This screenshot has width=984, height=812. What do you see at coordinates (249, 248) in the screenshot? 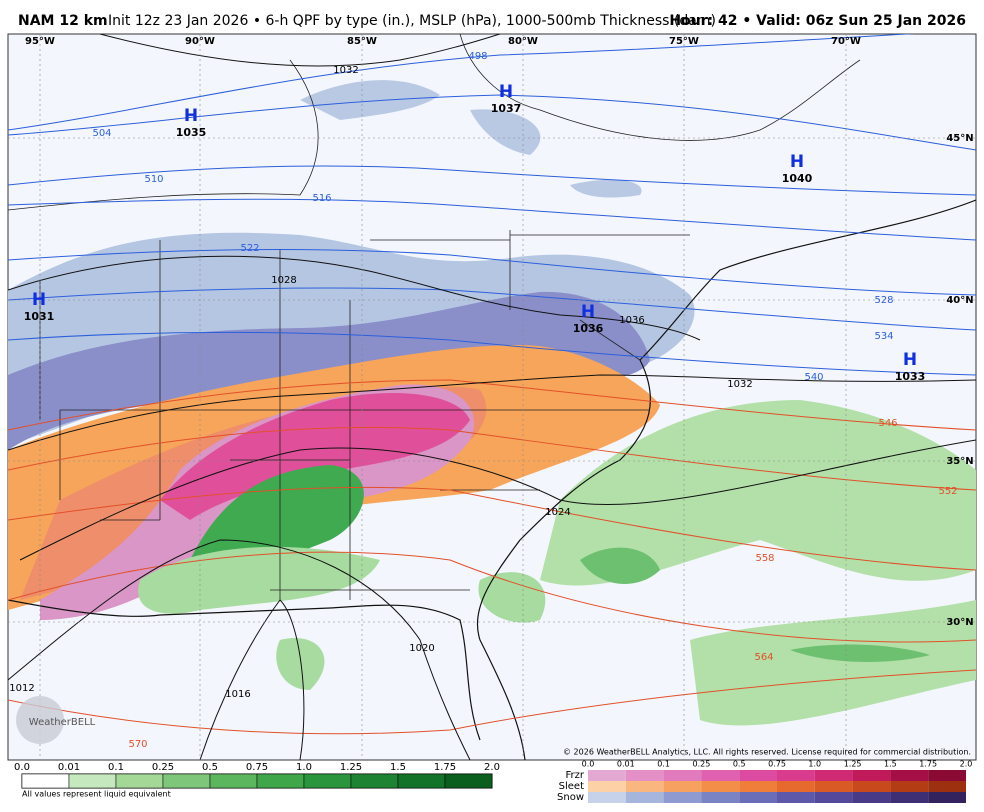
I see `thickness-label: 522` at bounding box center [249, 248].